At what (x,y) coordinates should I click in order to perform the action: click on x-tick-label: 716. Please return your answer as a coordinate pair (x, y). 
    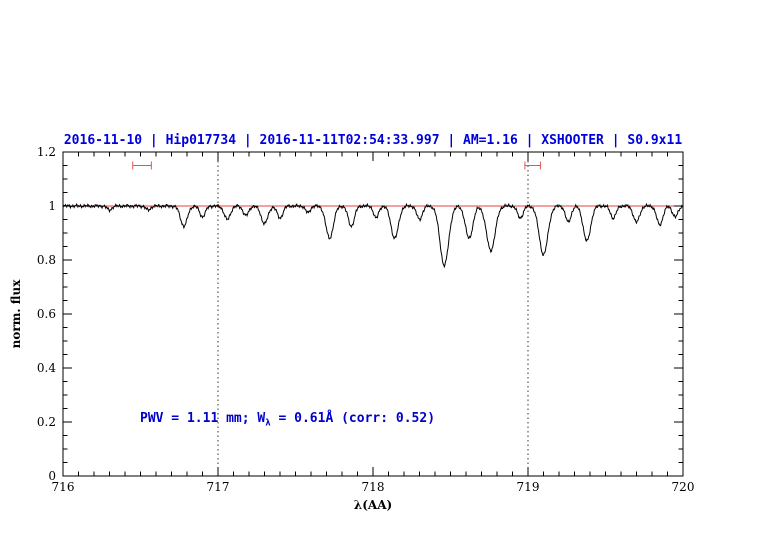
    Looking at the image, I should click on (63, 487).